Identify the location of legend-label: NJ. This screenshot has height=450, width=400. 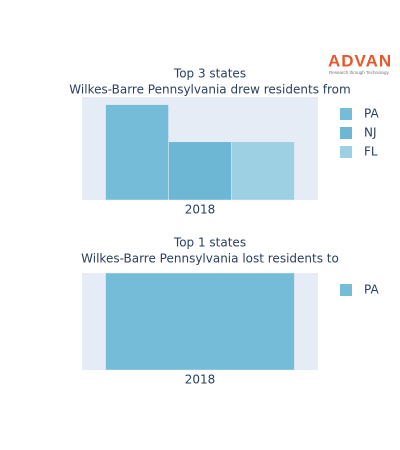
(370, 133).